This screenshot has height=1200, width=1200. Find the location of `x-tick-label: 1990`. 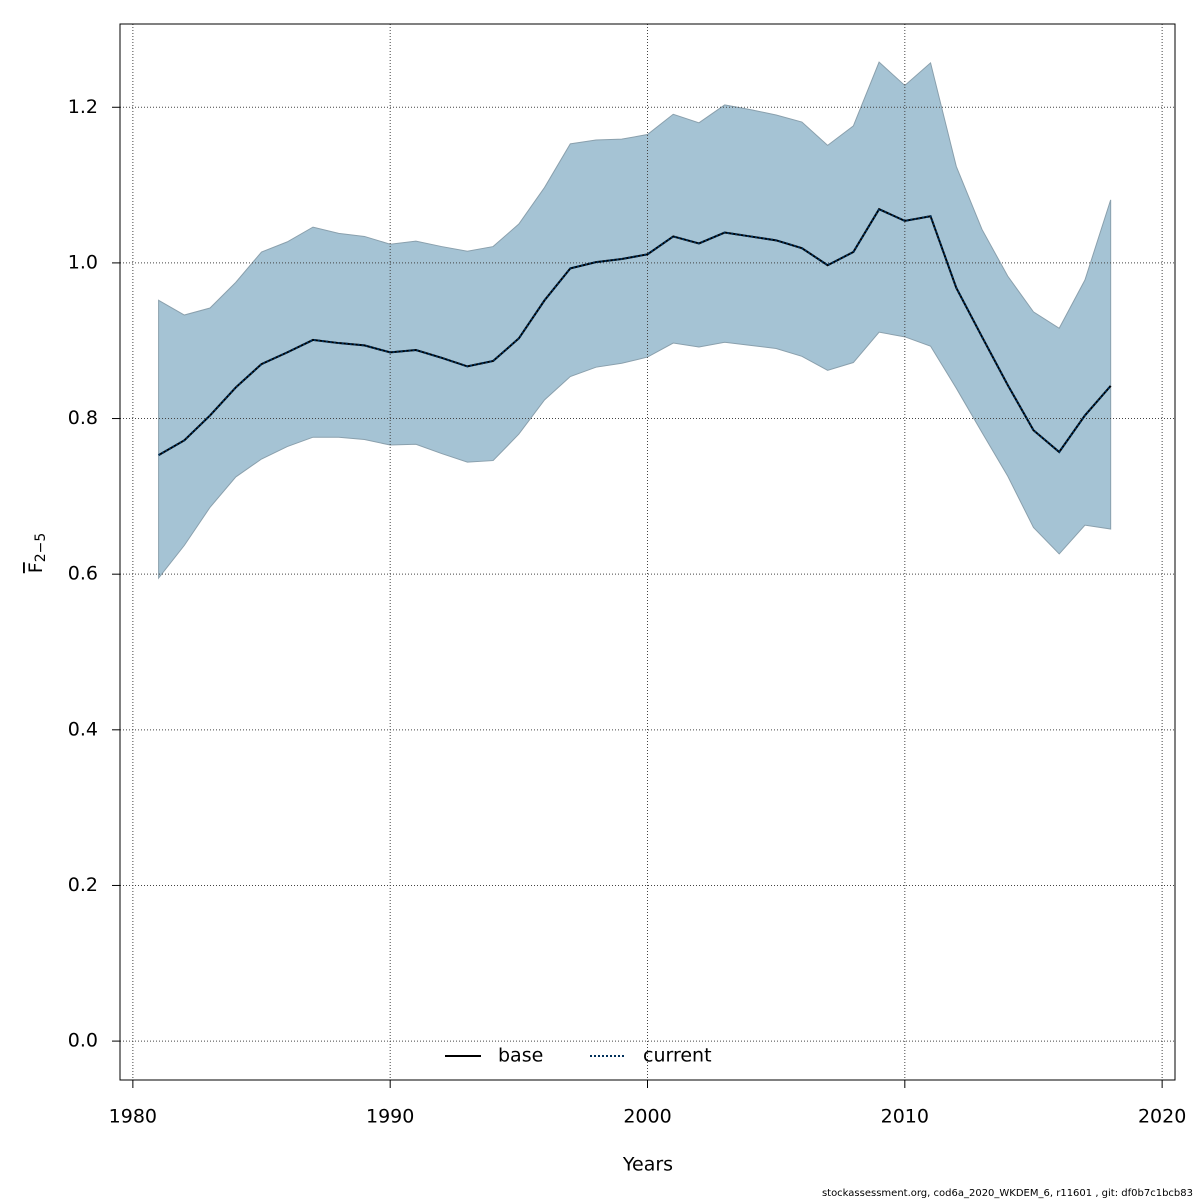

x-tick-label: 1990 is located at coordinates (390, 1117).